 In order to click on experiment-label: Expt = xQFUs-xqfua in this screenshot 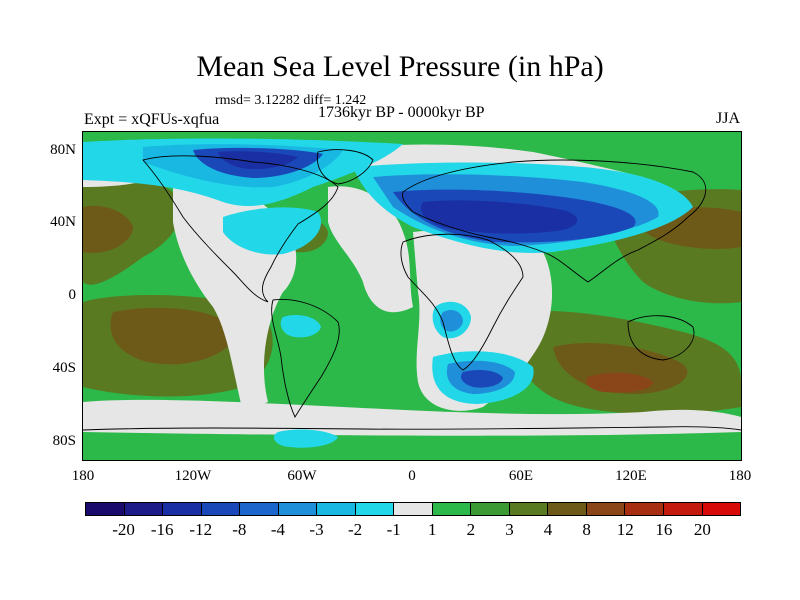, I will do `click(152, 119)`.